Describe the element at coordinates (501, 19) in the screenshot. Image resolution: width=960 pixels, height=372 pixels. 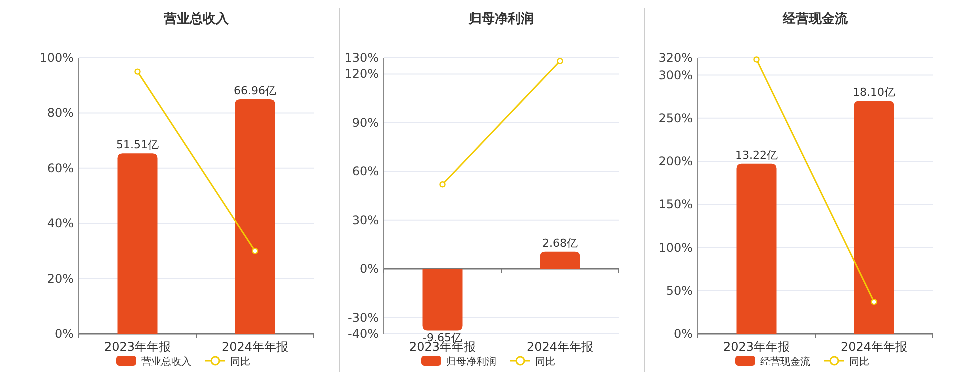
I see `chart-title: 归母净利润` at that location.